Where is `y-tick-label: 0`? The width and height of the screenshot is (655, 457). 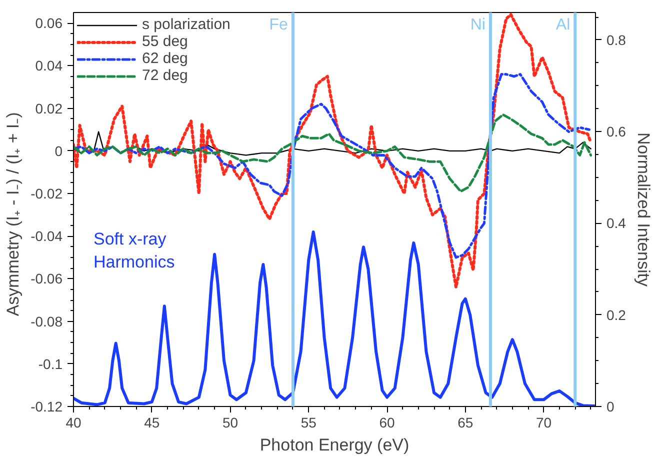
y-tick-label: 0 is located at coordinates (58, 150).